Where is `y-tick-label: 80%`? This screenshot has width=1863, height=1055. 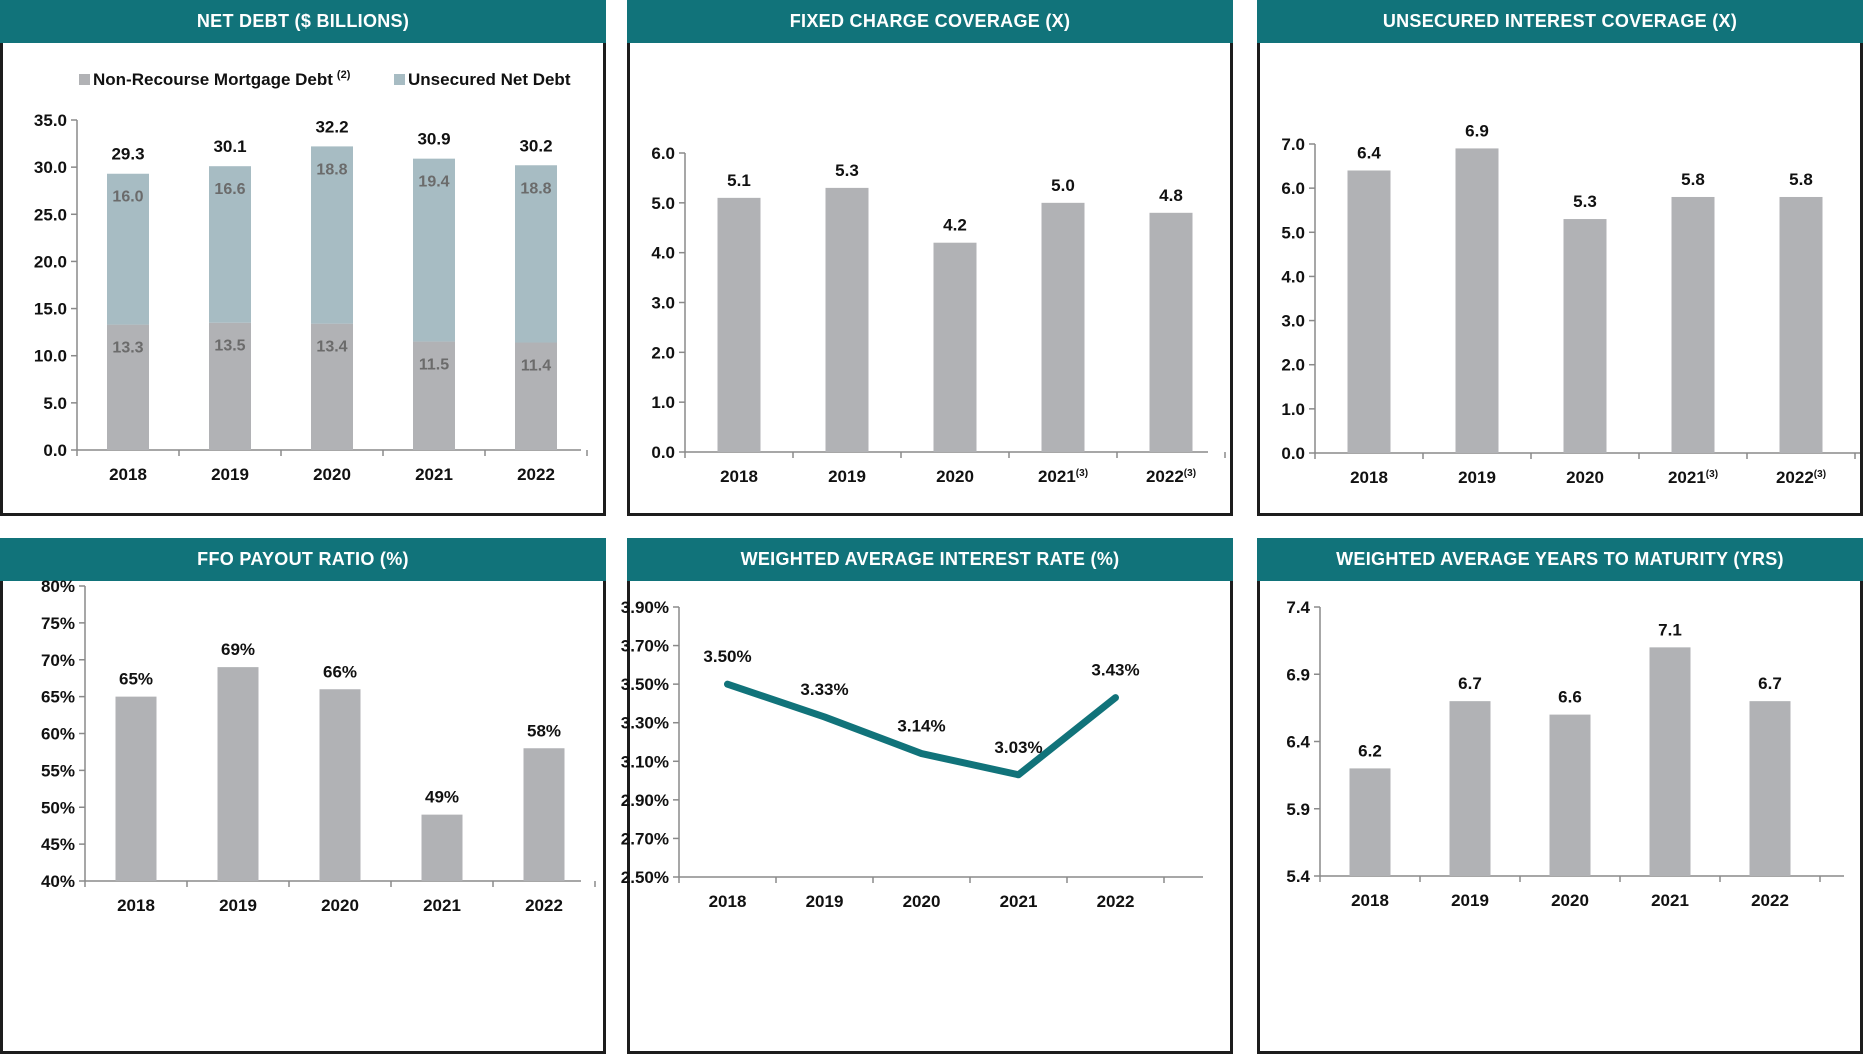
y-tick-label: 80% is located at coordinates (58, 586).